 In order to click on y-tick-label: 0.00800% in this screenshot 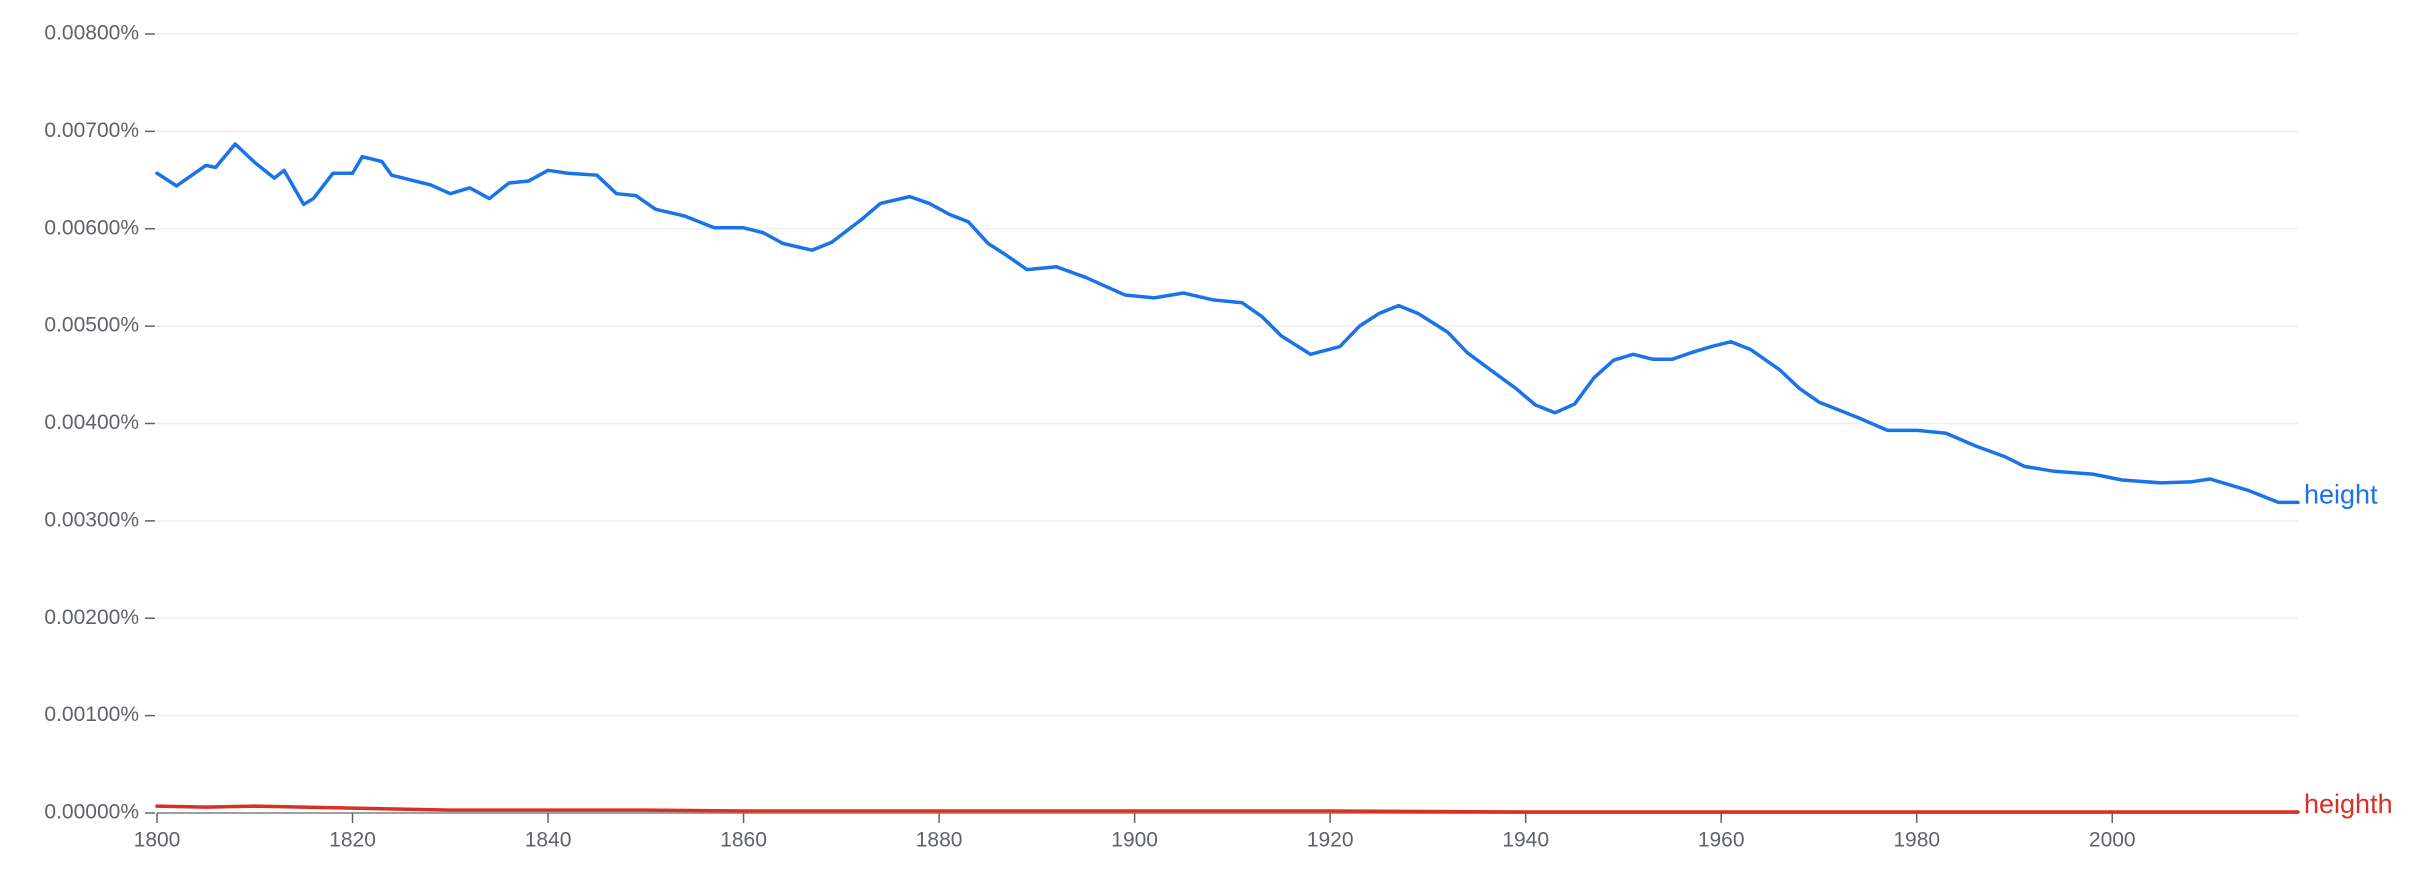, I will do `click(91, 33)`.